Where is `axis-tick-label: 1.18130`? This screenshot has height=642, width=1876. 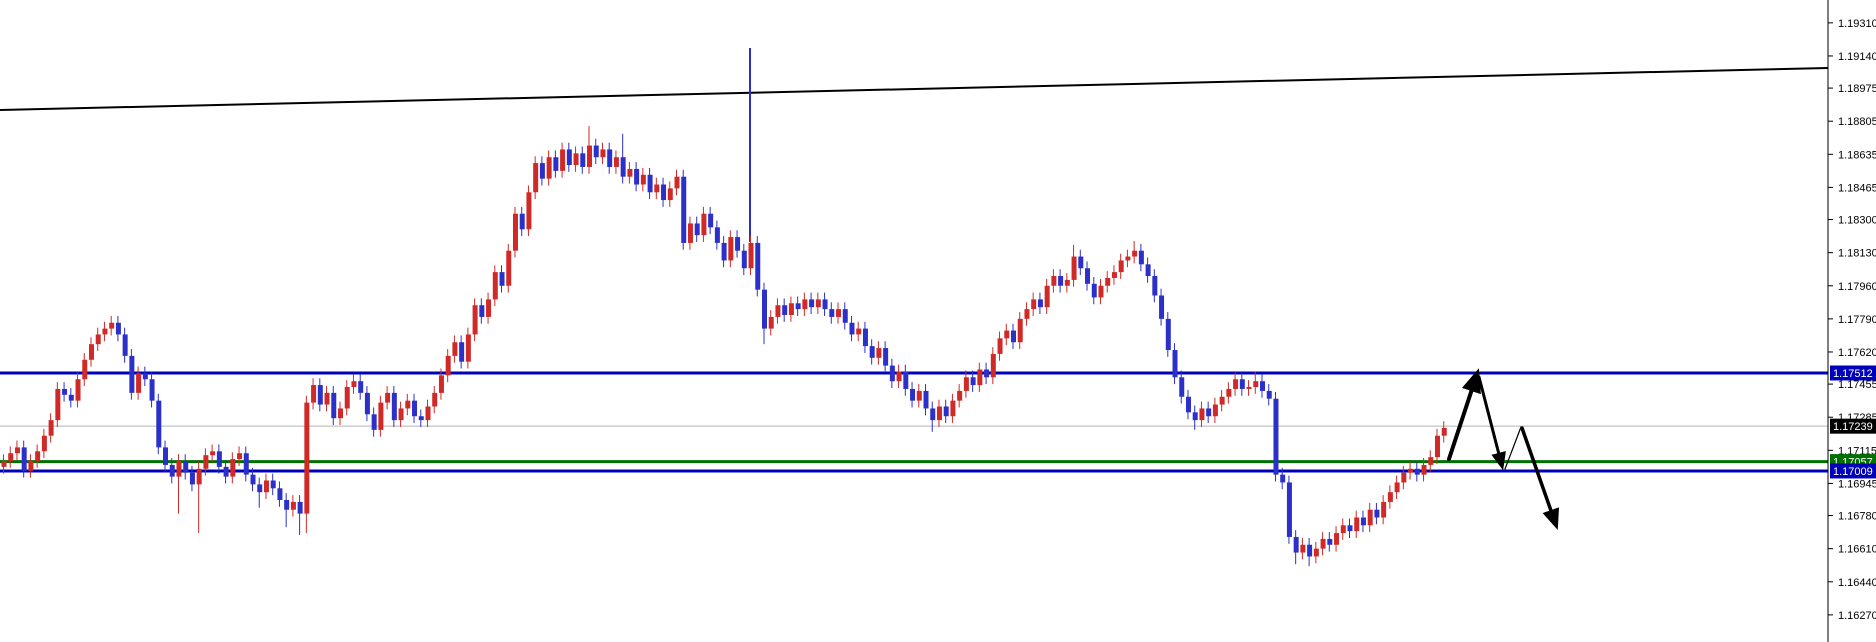
axis-tick-label: 1.18130 is located at coordinates (1857, 254).